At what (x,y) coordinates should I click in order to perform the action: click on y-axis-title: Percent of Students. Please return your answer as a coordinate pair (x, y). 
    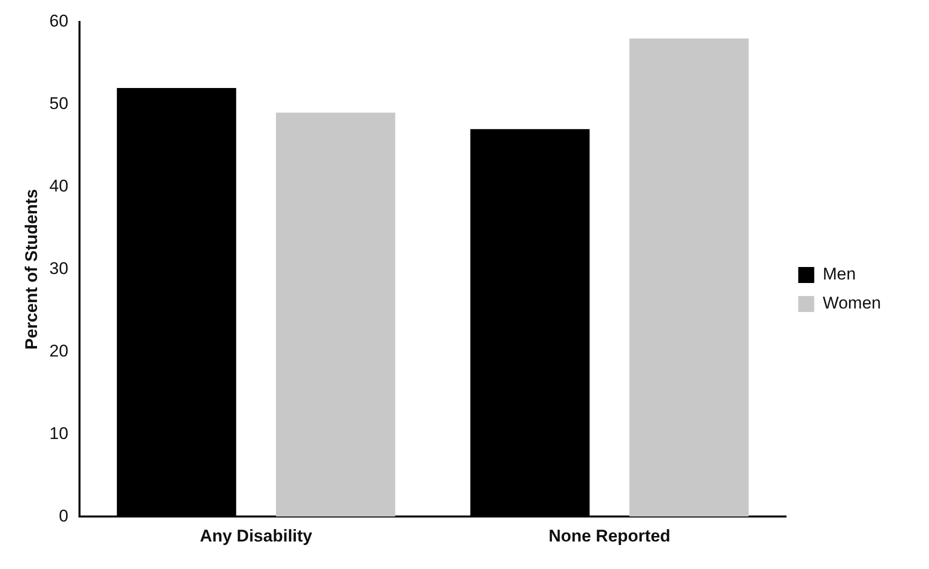
    Looking at the image, I should click on (31, 269).